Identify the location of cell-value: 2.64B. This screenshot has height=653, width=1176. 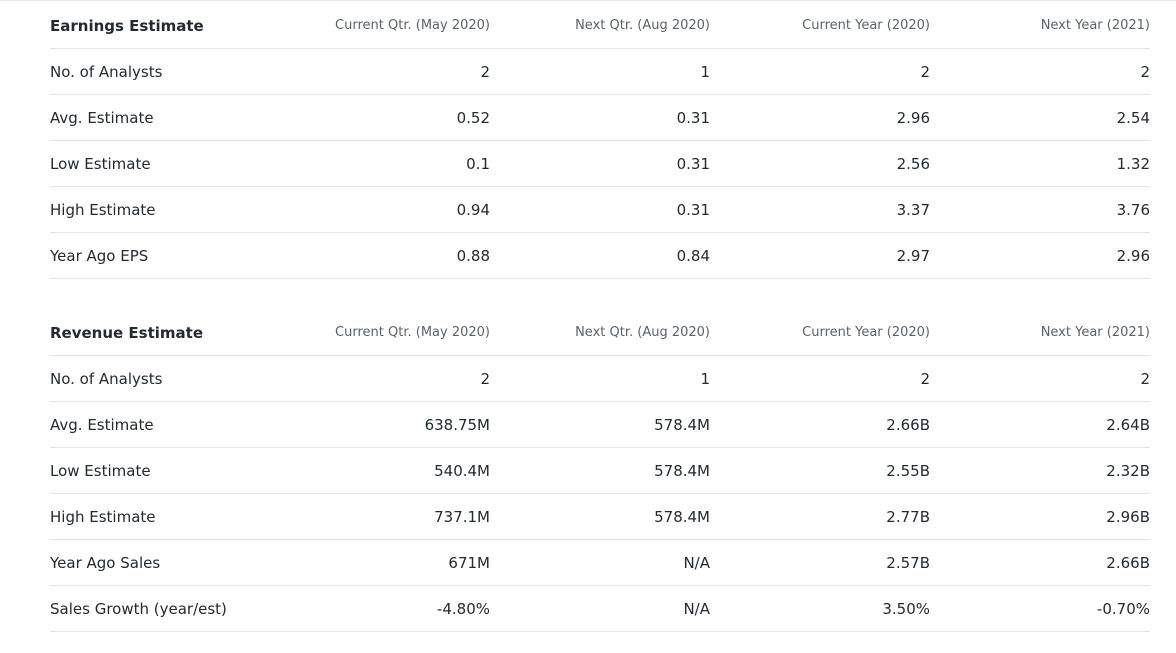
(1040, 424).